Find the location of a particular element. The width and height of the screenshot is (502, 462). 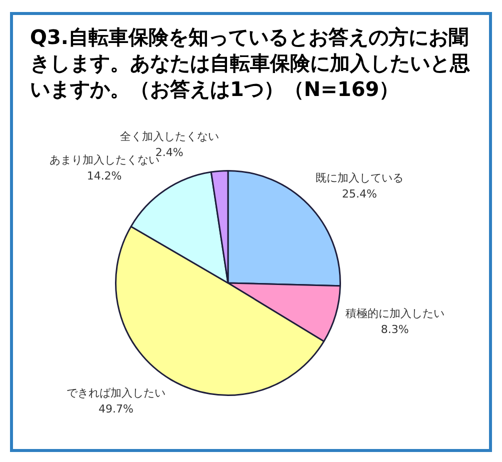

slice-label: できれば加入したい is located at coordinates (116, 393).